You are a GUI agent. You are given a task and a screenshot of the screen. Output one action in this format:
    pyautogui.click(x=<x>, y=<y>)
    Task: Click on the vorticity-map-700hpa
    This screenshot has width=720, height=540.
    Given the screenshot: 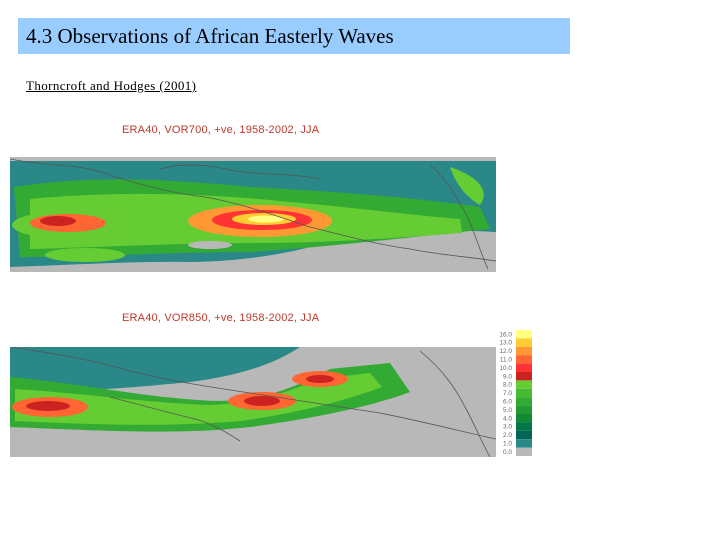 What is the action you would take?
    pyautogui.click(x=253, y=214)
    